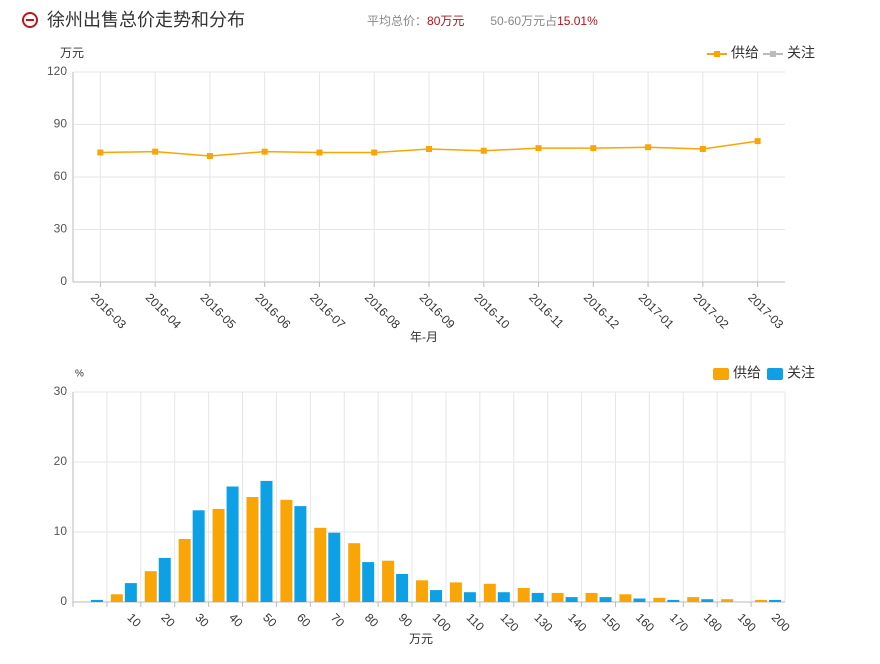  Describe the element at coordinates (679, 622) in the screenshot. I see `x-tick-label: 170` at that location.